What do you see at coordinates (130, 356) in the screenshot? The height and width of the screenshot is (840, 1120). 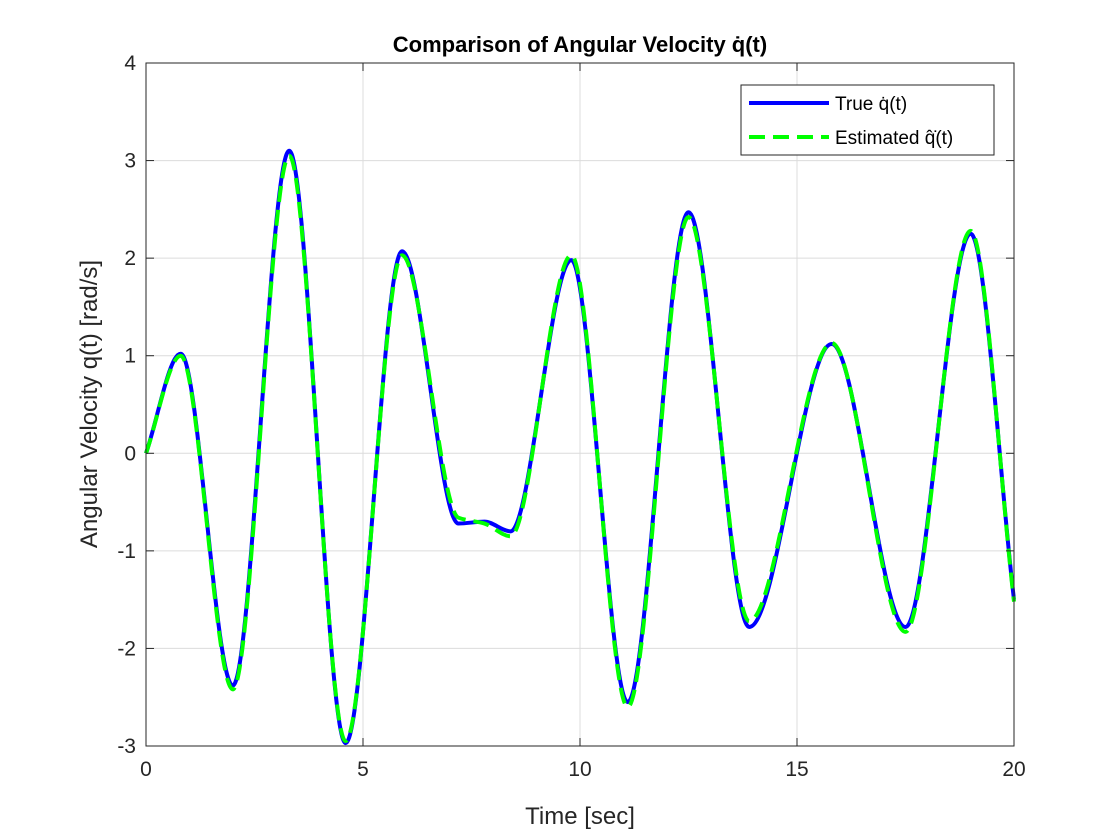 I see `y-tick-label: 1` at bounding box center [130, 356].